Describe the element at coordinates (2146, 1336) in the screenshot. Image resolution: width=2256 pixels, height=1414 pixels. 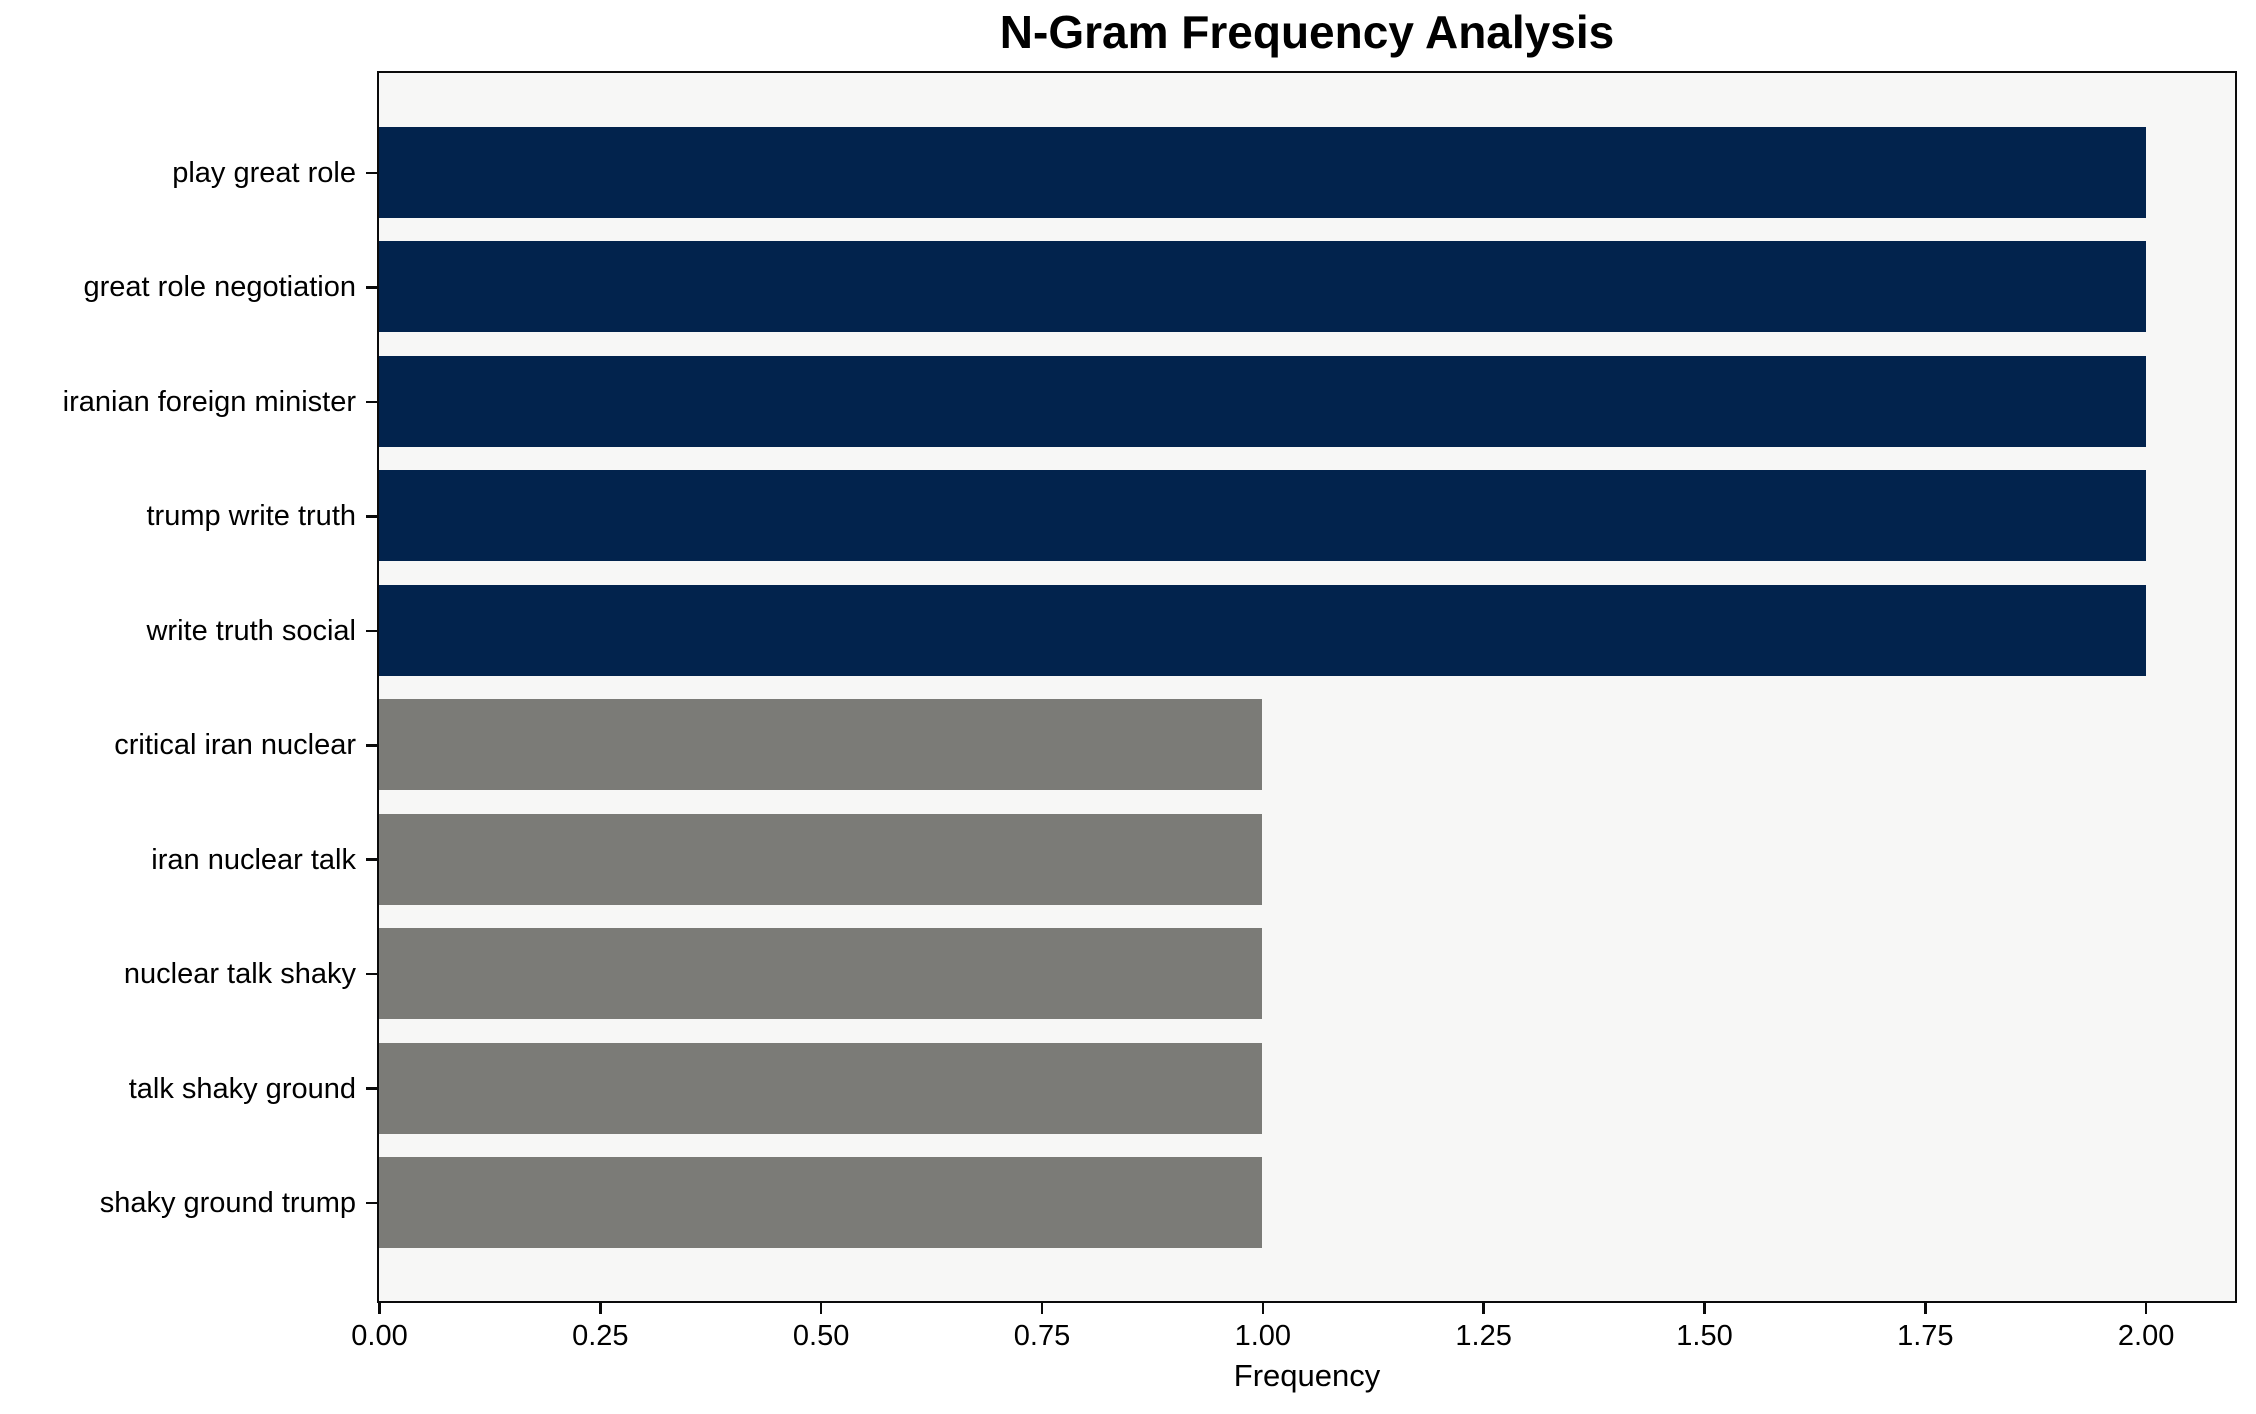
I see `x-tick-label: 2.00` at that location.